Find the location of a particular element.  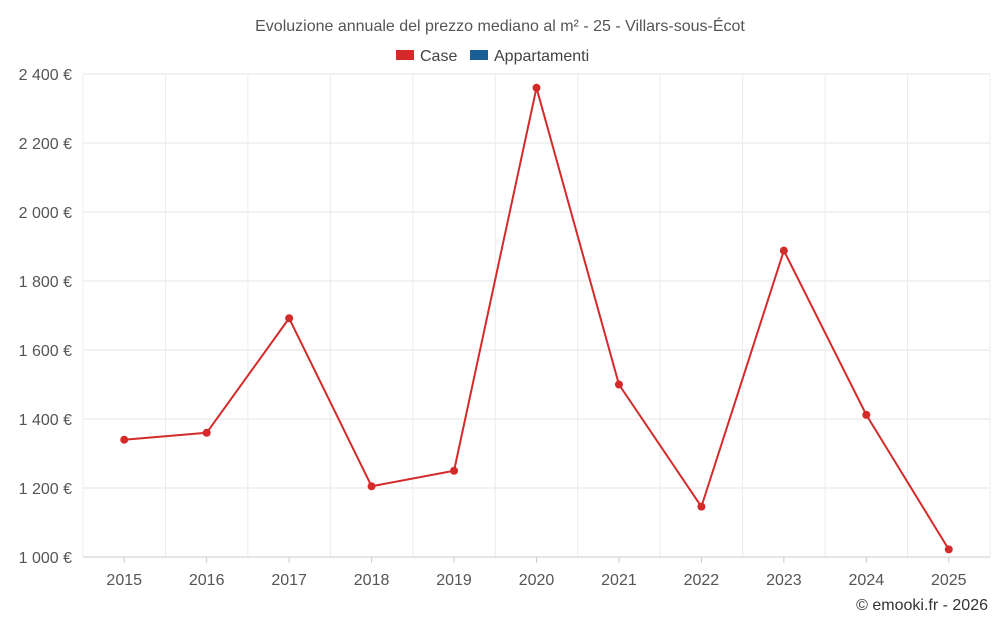

legend-label: Case is located at coordinates (438, 56).